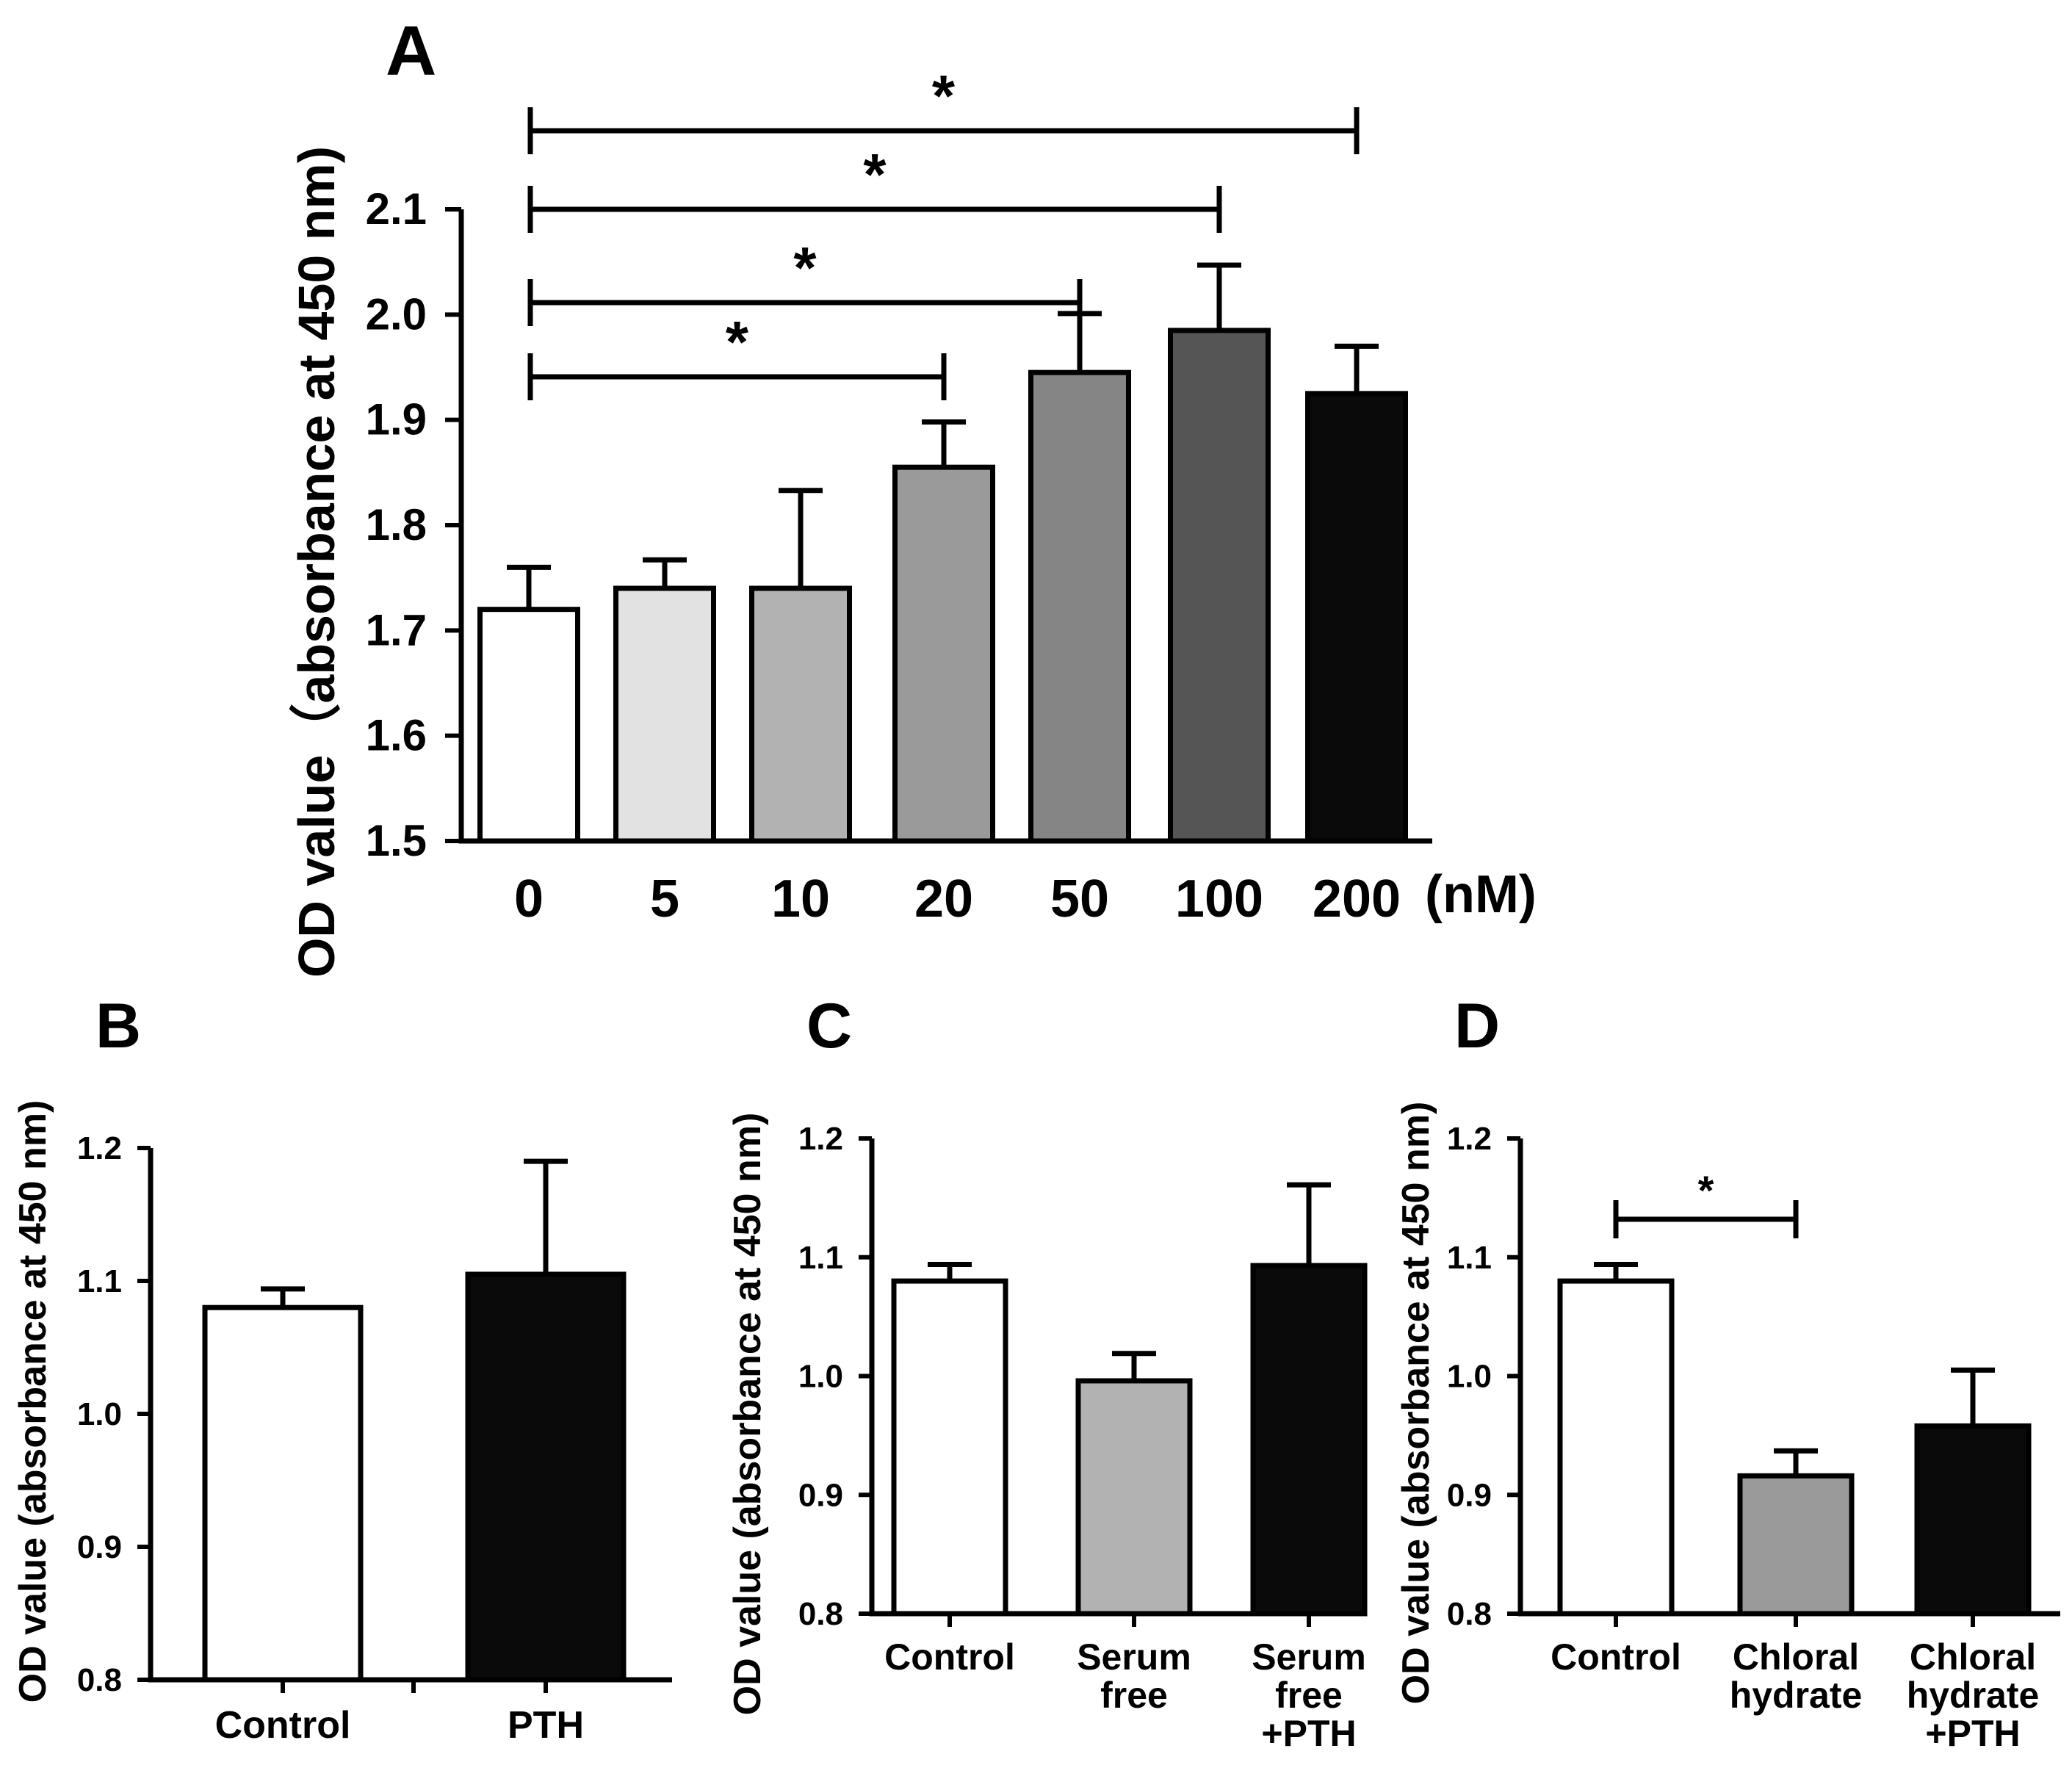 This screenshot has width=2072, height=1776. I want to click on panel-c-letter: C, so click(829, 1026).